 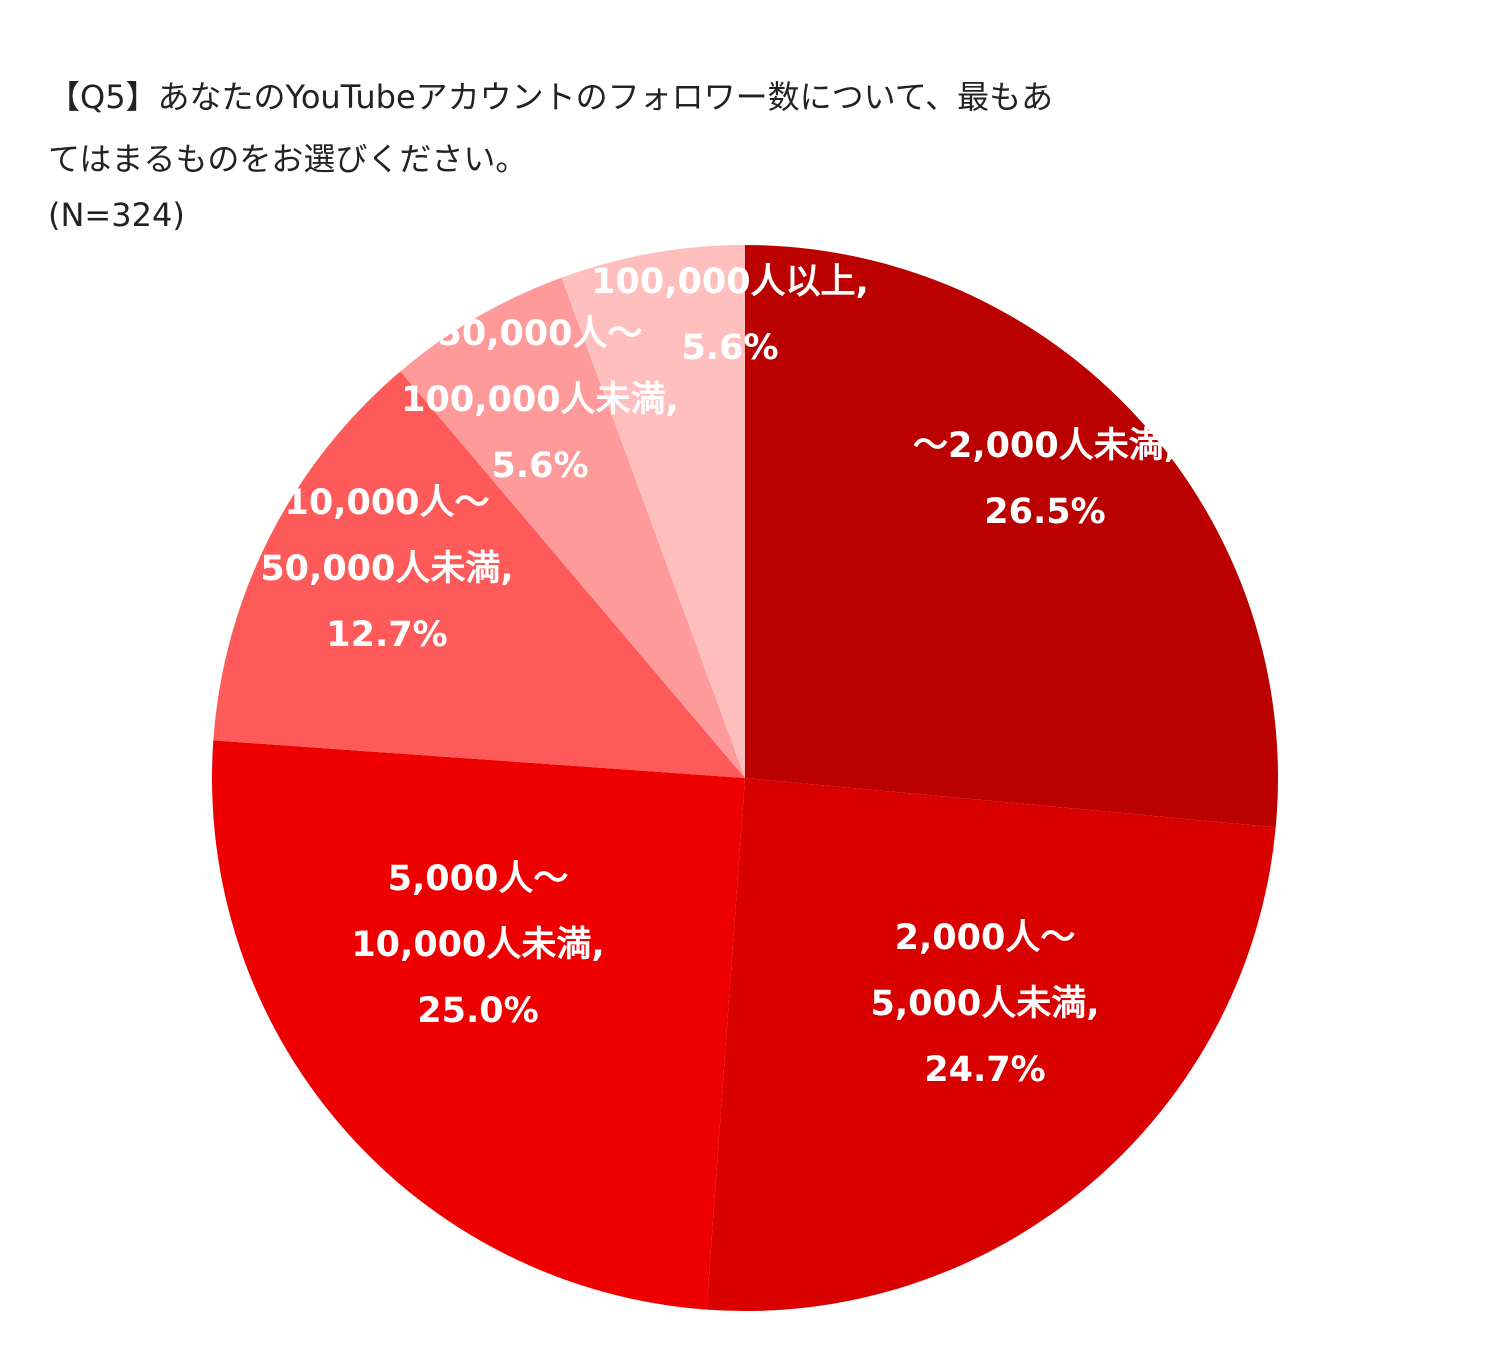 I want to click on slice-label-2: 2,000人～ 5,000人未満, 24.7%, so click(x=984, y=1004).